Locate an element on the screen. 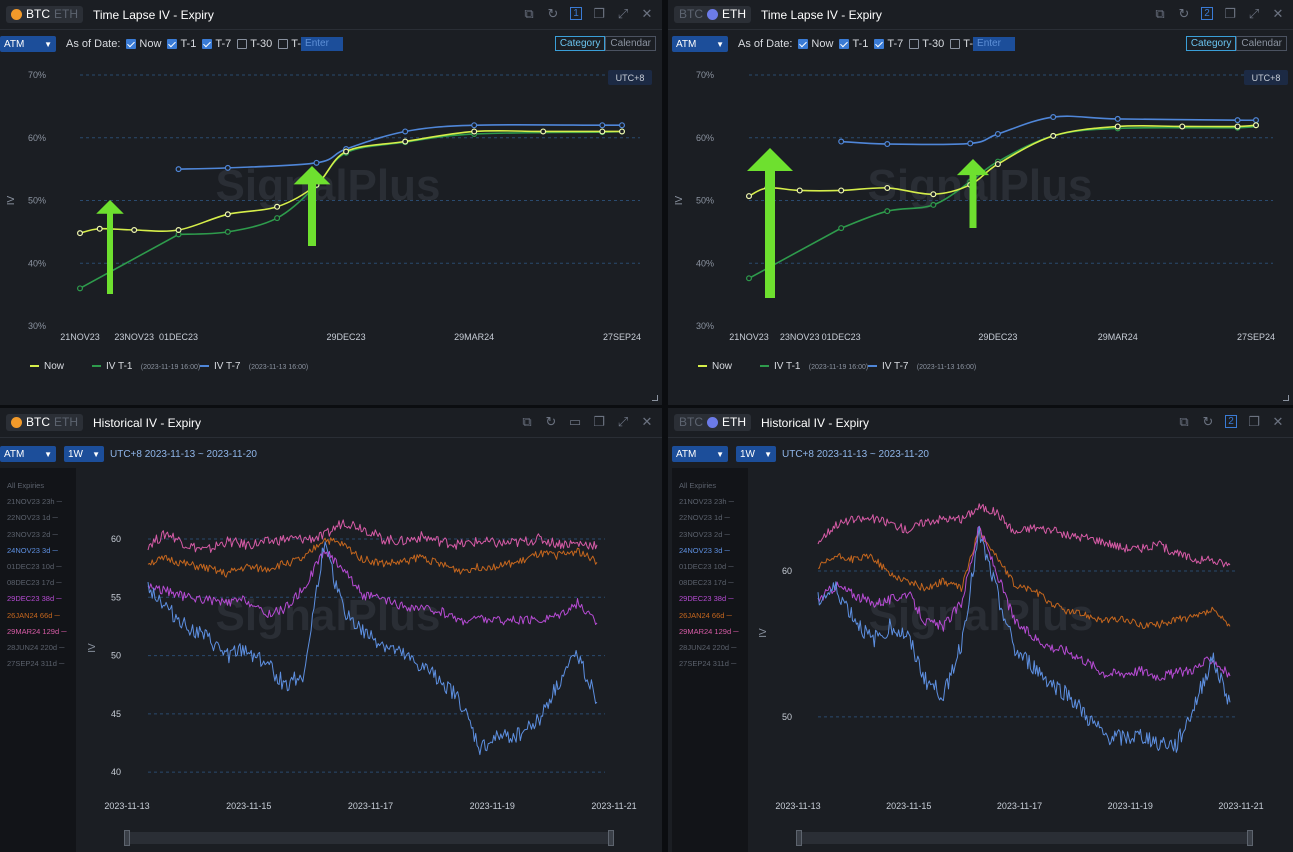 The width and height of the screenshot is (1293, 852). x-tick-label: 2023-11-19 is located at coordinates (492, 806).